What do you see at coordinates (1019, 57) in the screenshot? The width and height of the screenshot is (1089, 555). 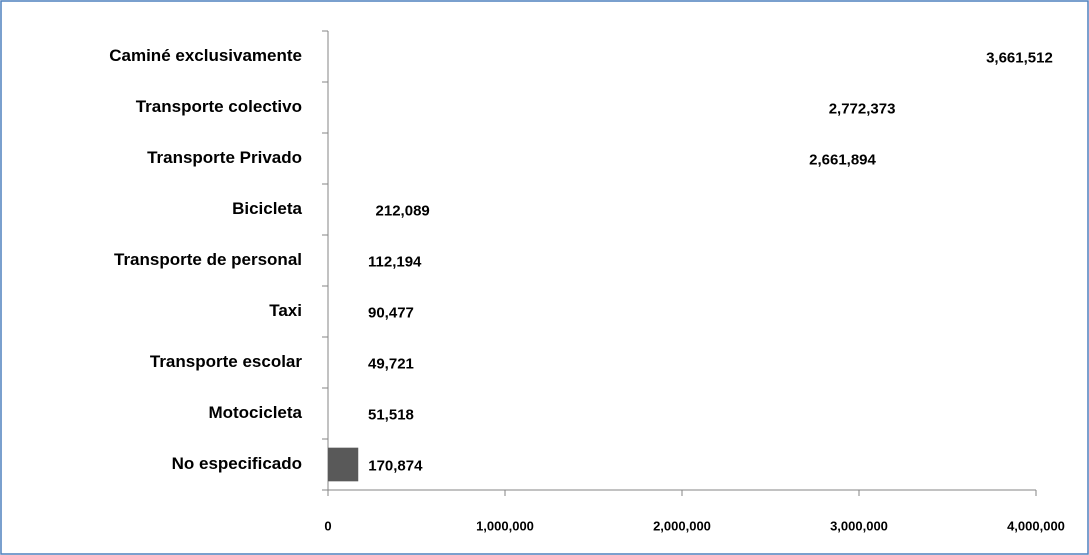 I see `value-label: 3,661,512` at bounding box center [1019, 57].